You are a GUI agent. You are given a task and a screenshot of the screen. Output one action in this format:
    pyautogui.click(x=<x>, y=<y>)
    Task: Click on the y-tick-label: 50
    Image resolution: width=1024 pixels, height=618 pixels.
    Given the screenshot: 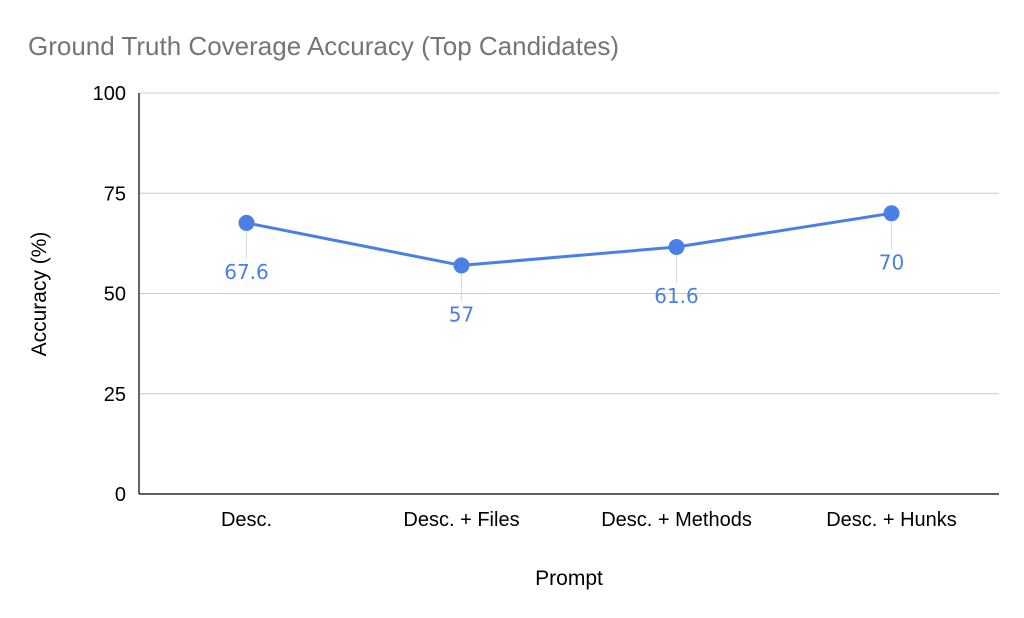 What is the action you would take?
    pyautogui.click(x=115, y=295)
    